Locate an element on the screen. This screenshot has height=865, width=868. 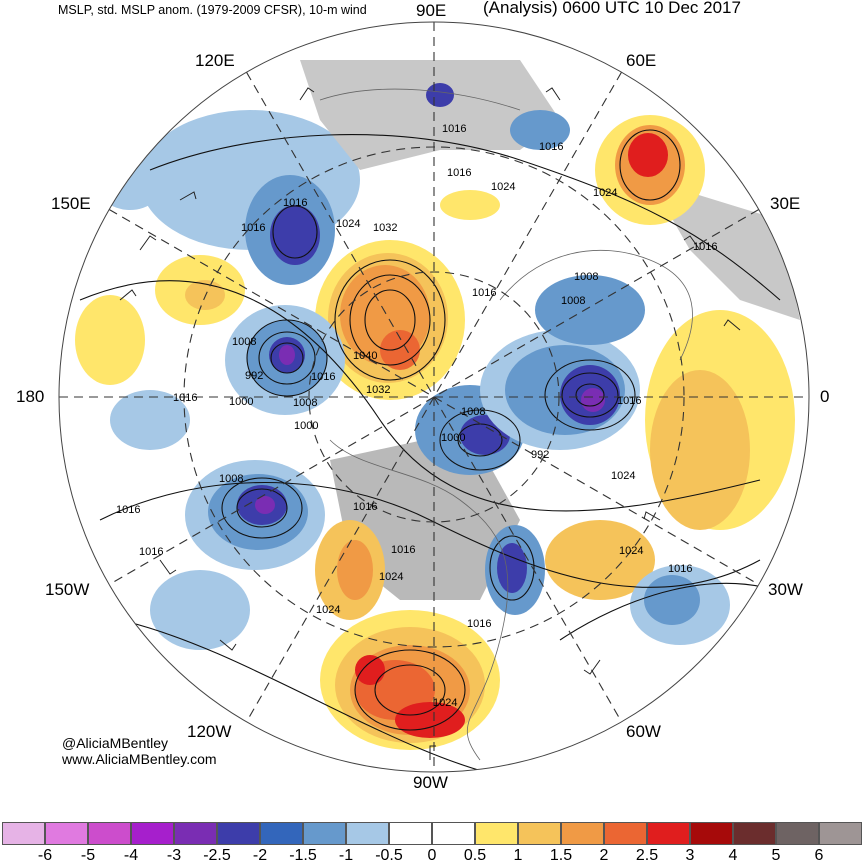
longitude-label: 150W is located at coordinates (67, 589).